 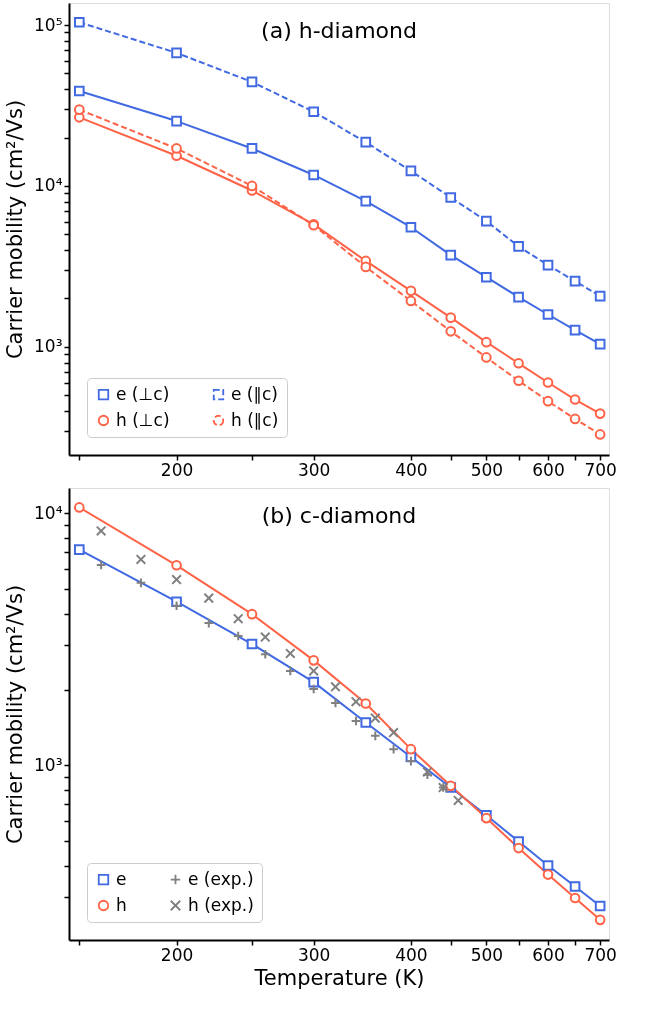 What do you see at coordinates (339, 30) in the screenshot?
I see `text: (a) h-diamond` at bounding box center [339, 30].